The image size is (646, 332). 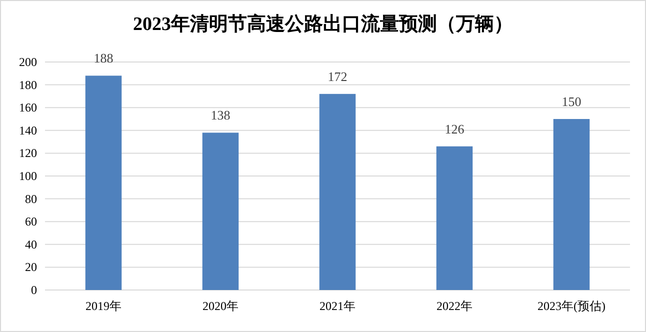 I want to click on data-label: 172, so click(x=338, y=76).